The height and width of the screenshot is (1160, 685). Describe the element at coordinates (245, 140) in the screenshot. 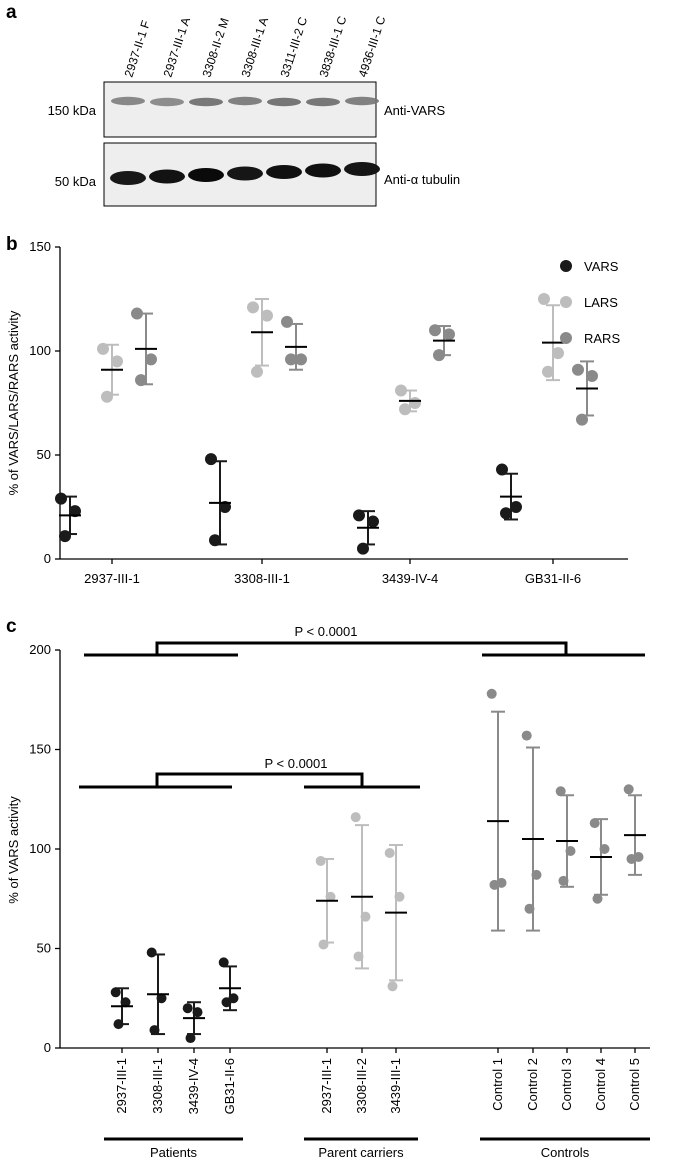

I see `blot-bands` at that location.